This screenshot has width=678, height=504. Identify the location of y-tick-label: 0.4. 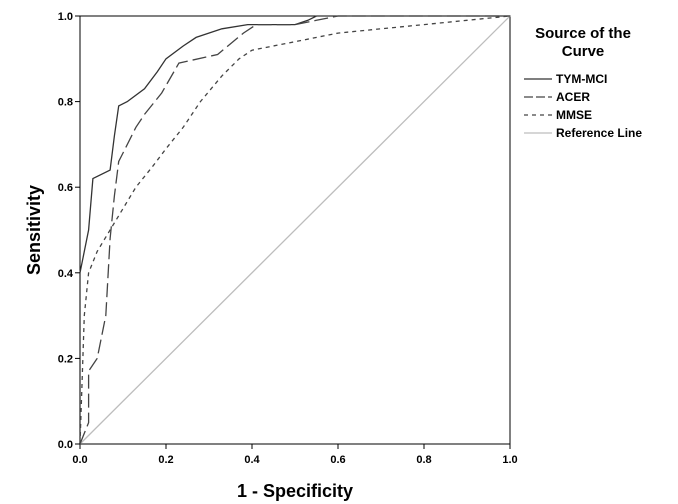
(66, 274).